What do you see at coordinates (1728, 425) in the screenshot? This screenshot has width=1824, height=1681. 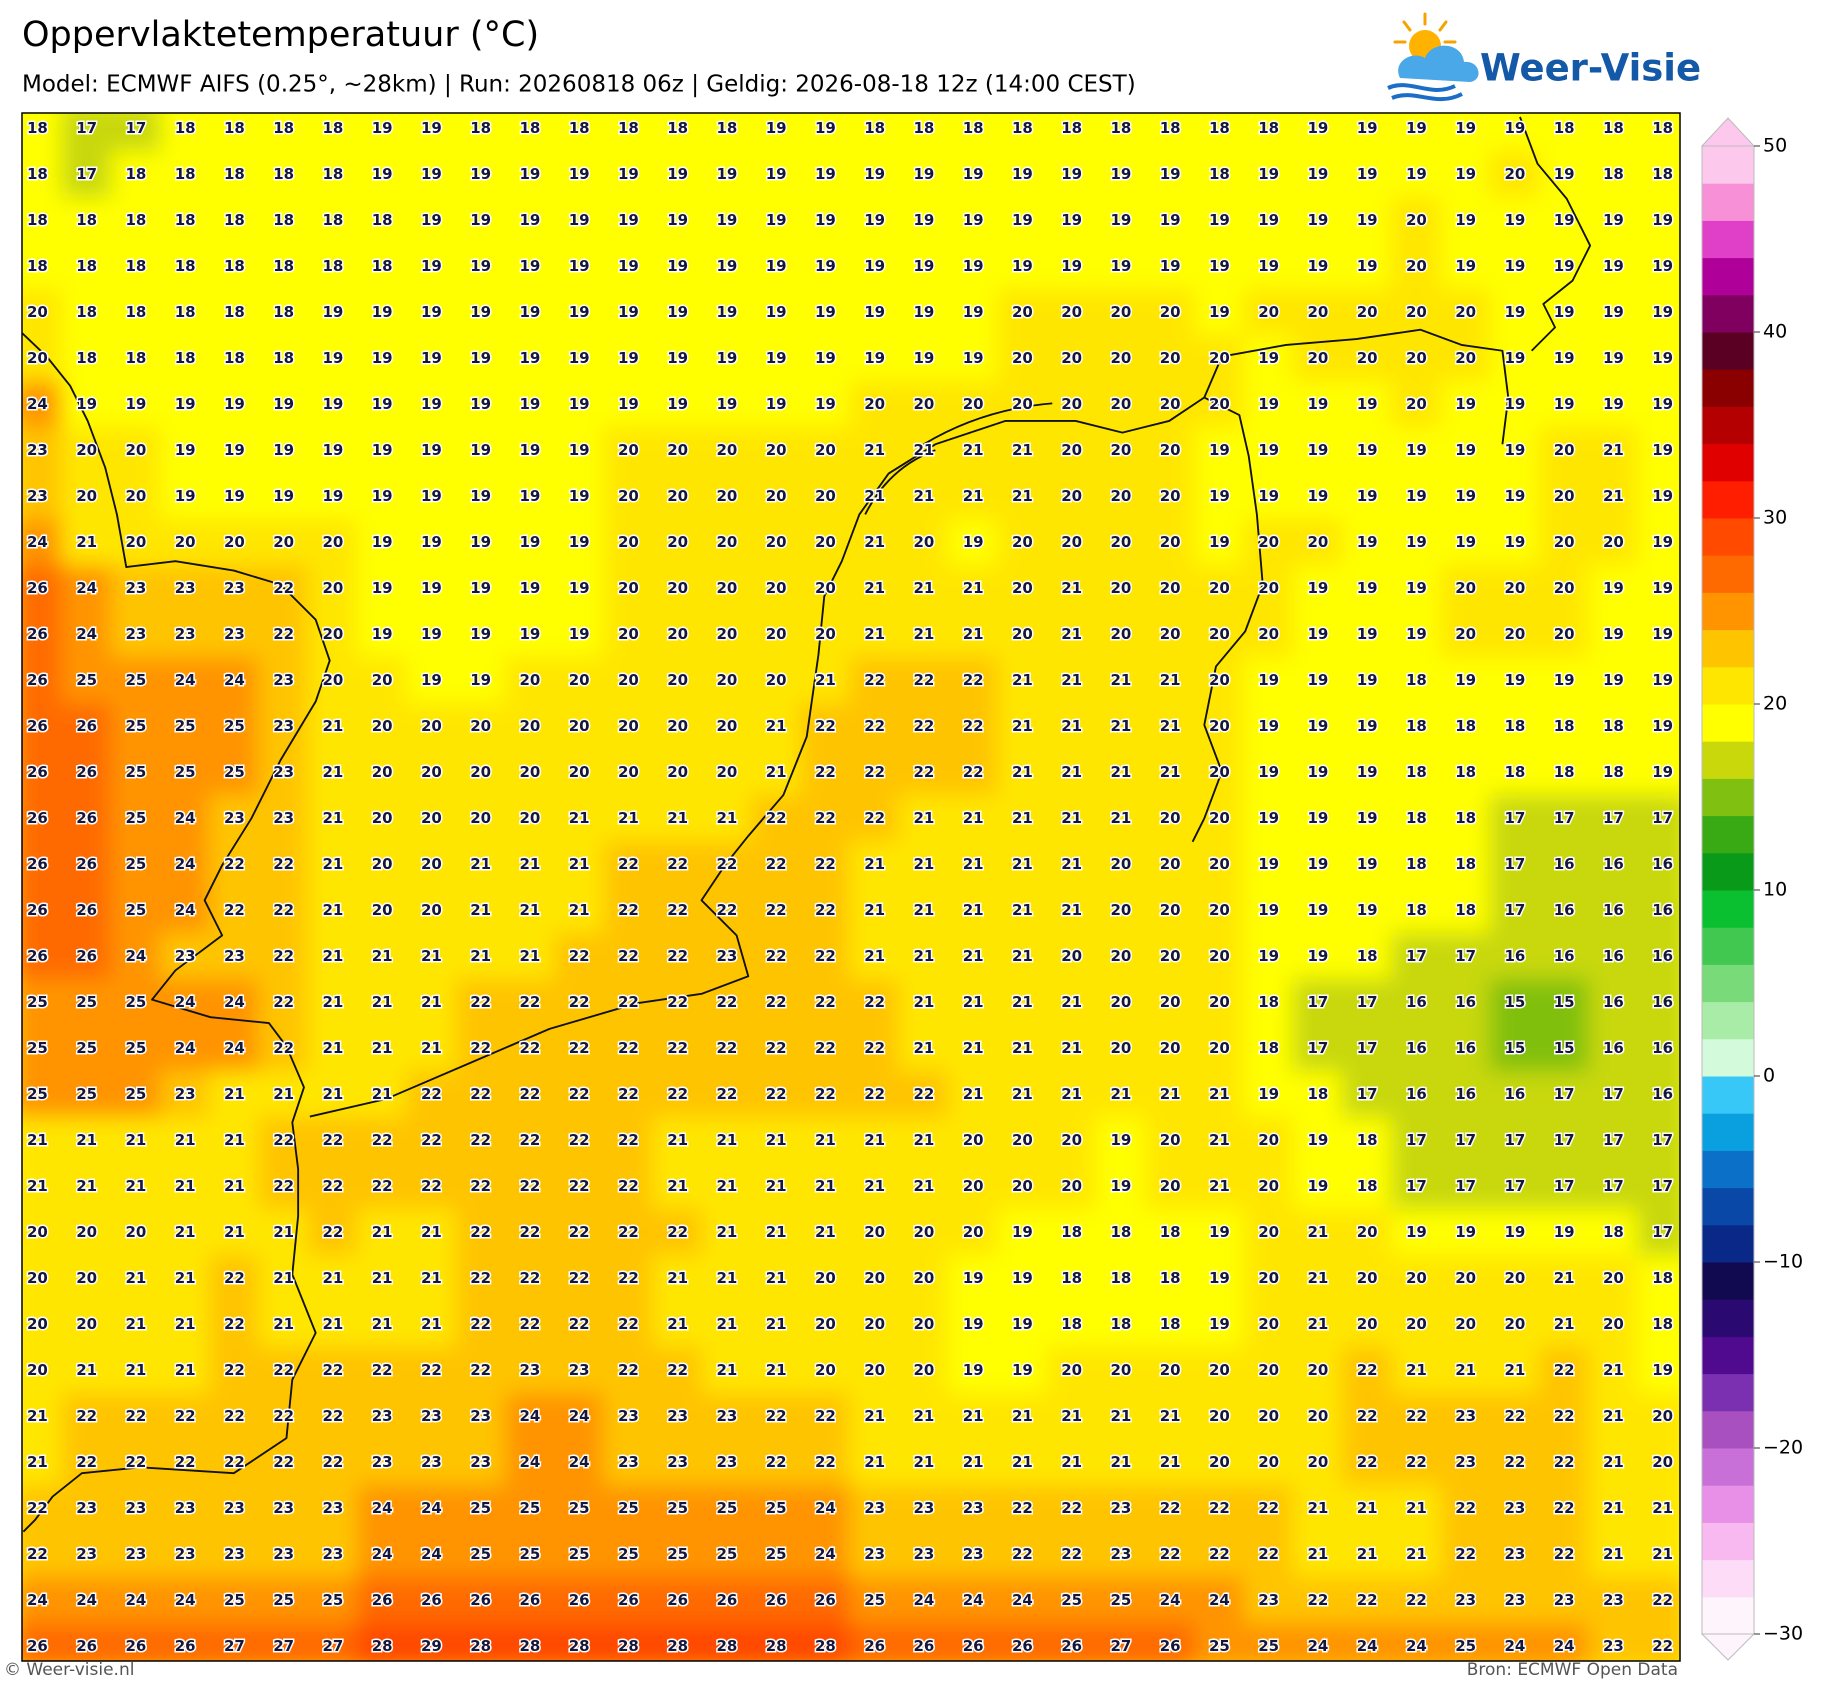 I see `colorbar-segment` at bounding box center [1728, 425].